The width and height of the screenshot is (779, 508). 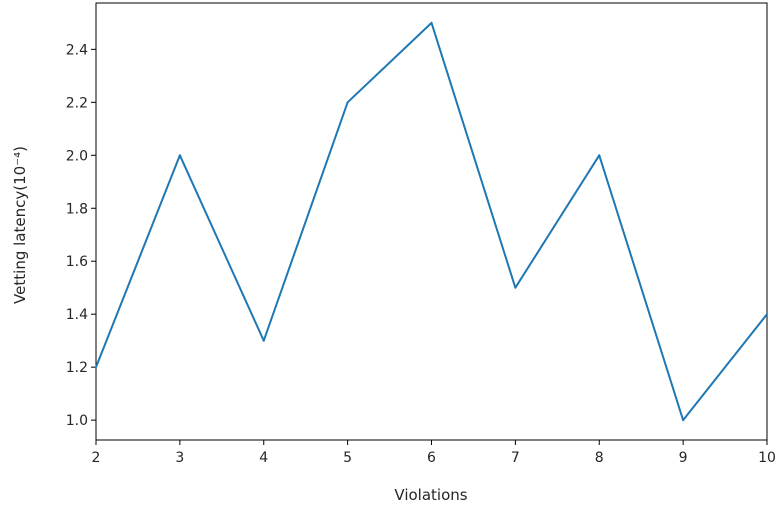 I want to click on y-tick-label: 1.0, so click(x=77, y=421).